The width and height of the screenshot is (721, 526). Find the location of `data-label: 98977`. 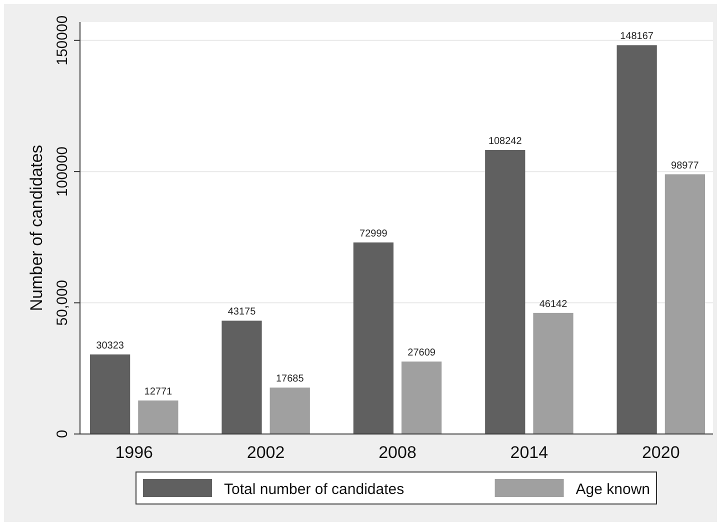

data-label: 98977 is located at coordinates (685, 166).